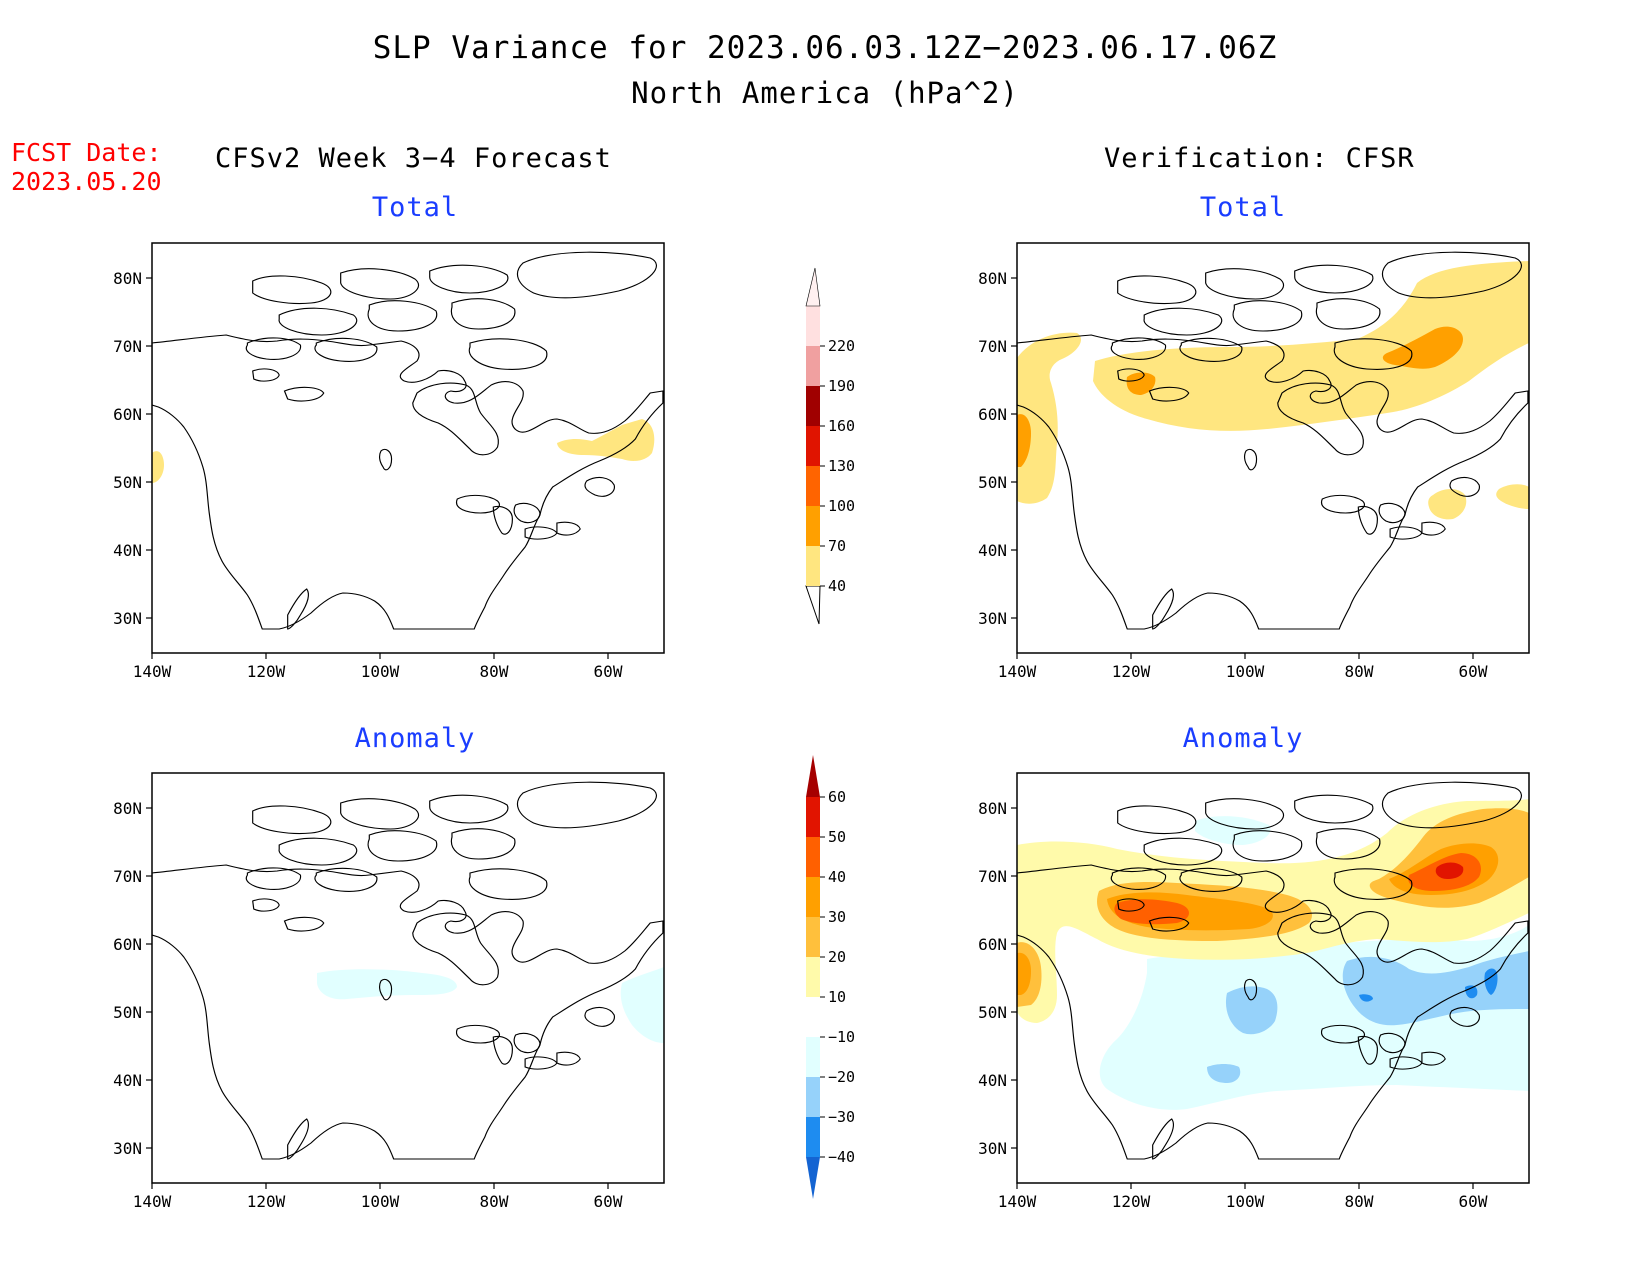  Describe the element at coordinates (1311, 346) in the screenshot. I see `contour-yellow-canada-band` at that location.